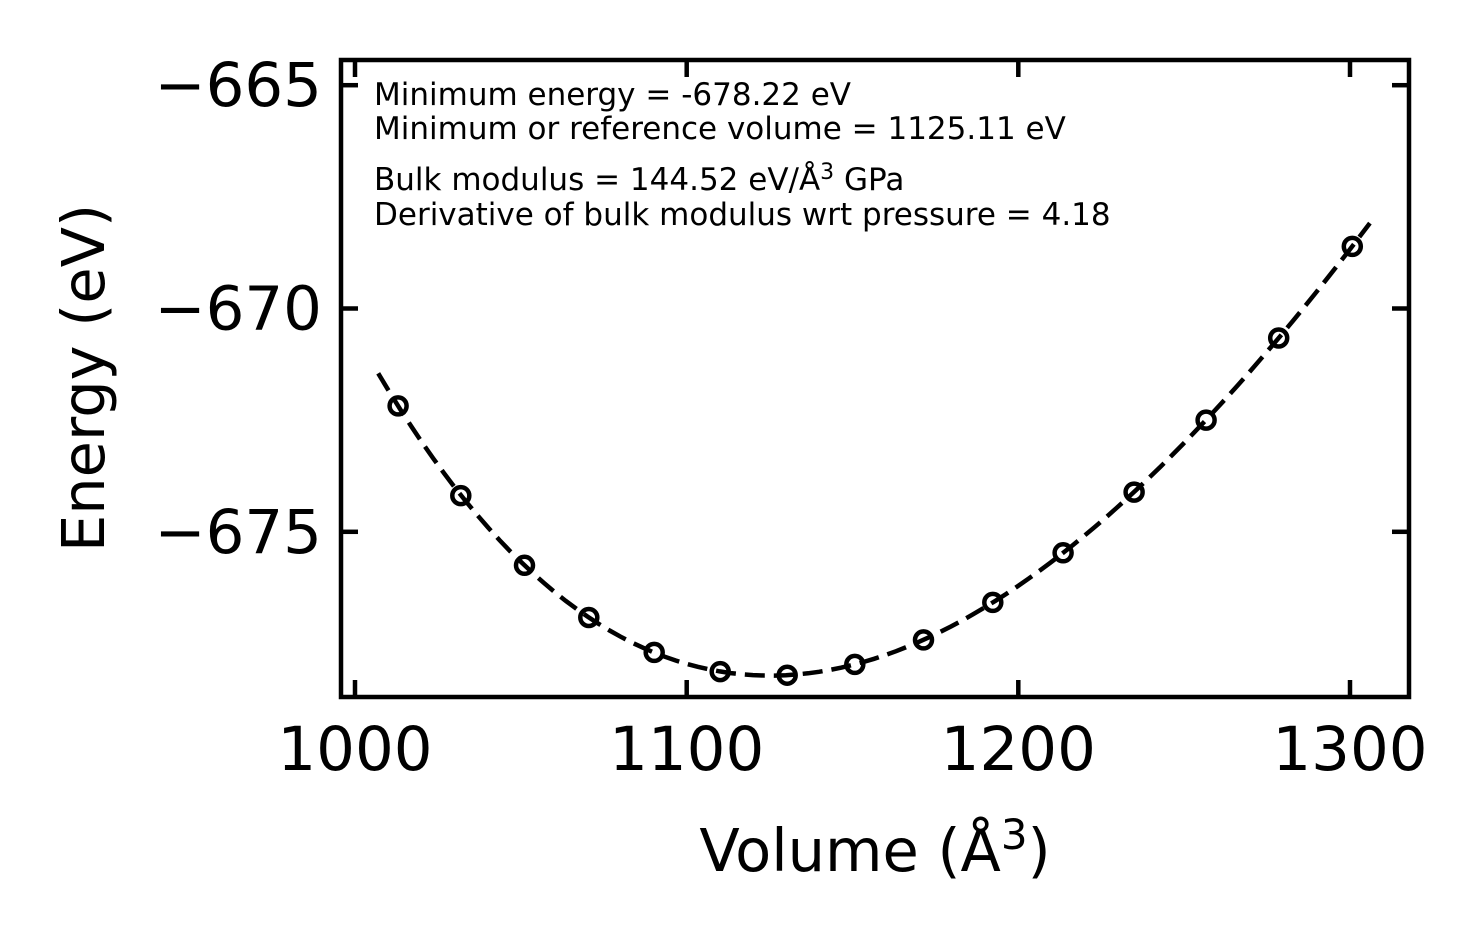 This screenshot has width=1484, height=943. Describe the element at coordinates (720, 129) in the screenshot. I see `annotation-min-volume: Minimum or reference volume = 1125.11 eV` at that location.